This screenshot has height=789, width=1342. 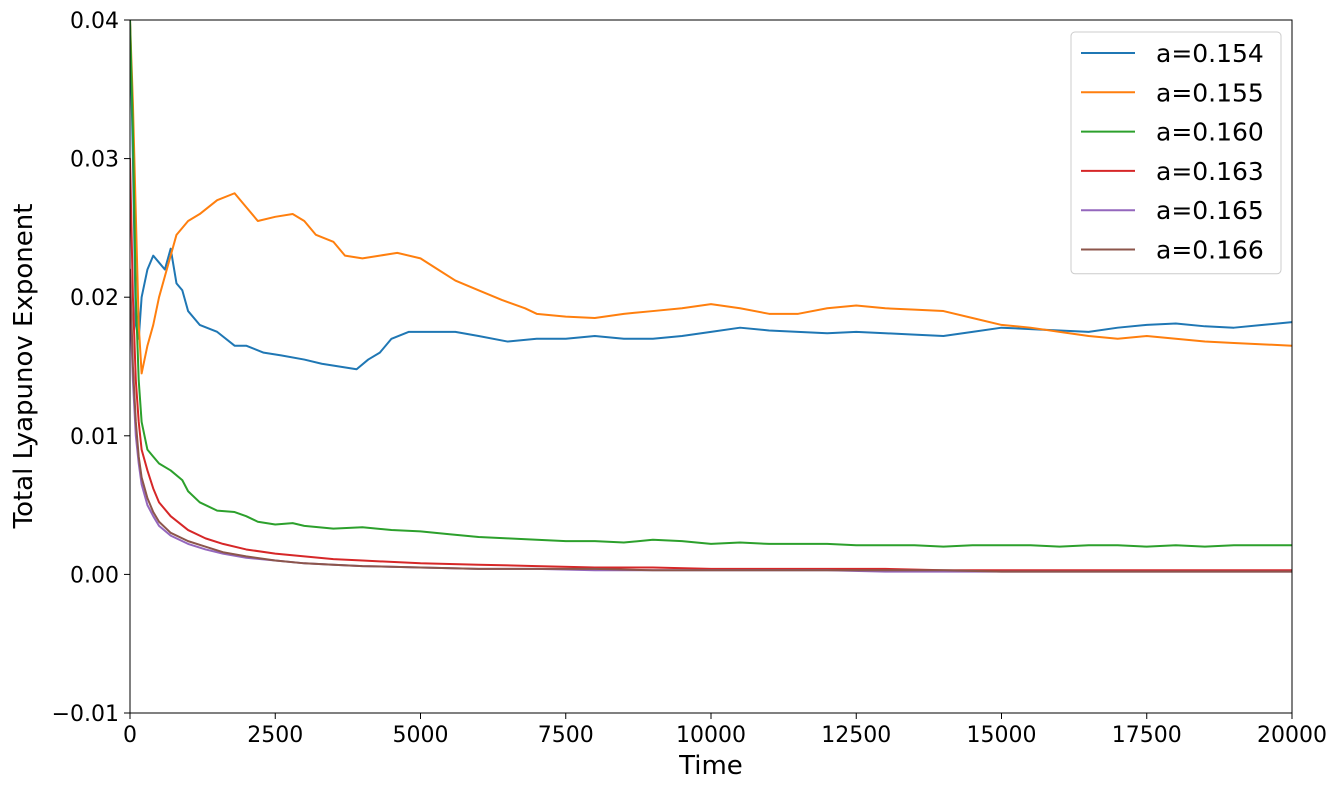 I want to click on y-tick-label: 0.04, so click(x=94, y=21).